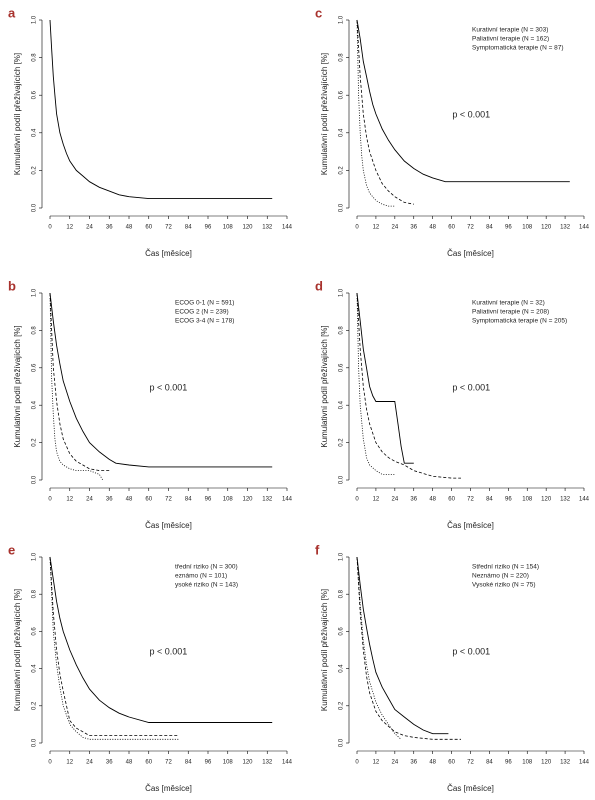  Describe the element at coordinates (518, 48) in the screenshot. I see `legend-entry: Symptomatická terapie (N = 87)` at that location.